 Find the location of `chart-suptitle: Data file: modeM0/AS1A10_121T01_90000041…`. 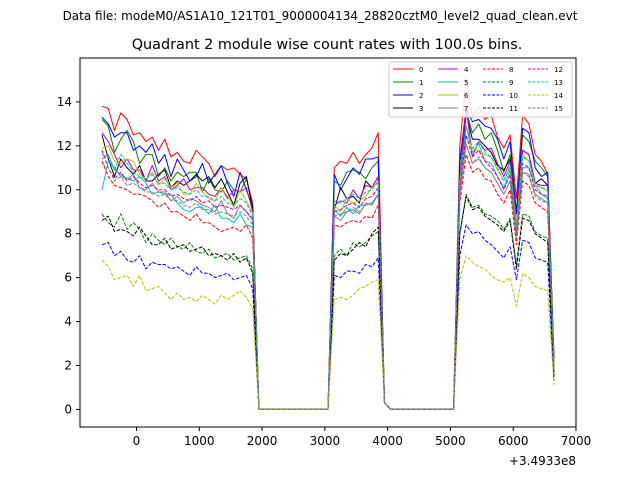

chart-suptitle: Data file: modeM0/AS1A10_121T01_90000041… is located at coordinates (320, 16).